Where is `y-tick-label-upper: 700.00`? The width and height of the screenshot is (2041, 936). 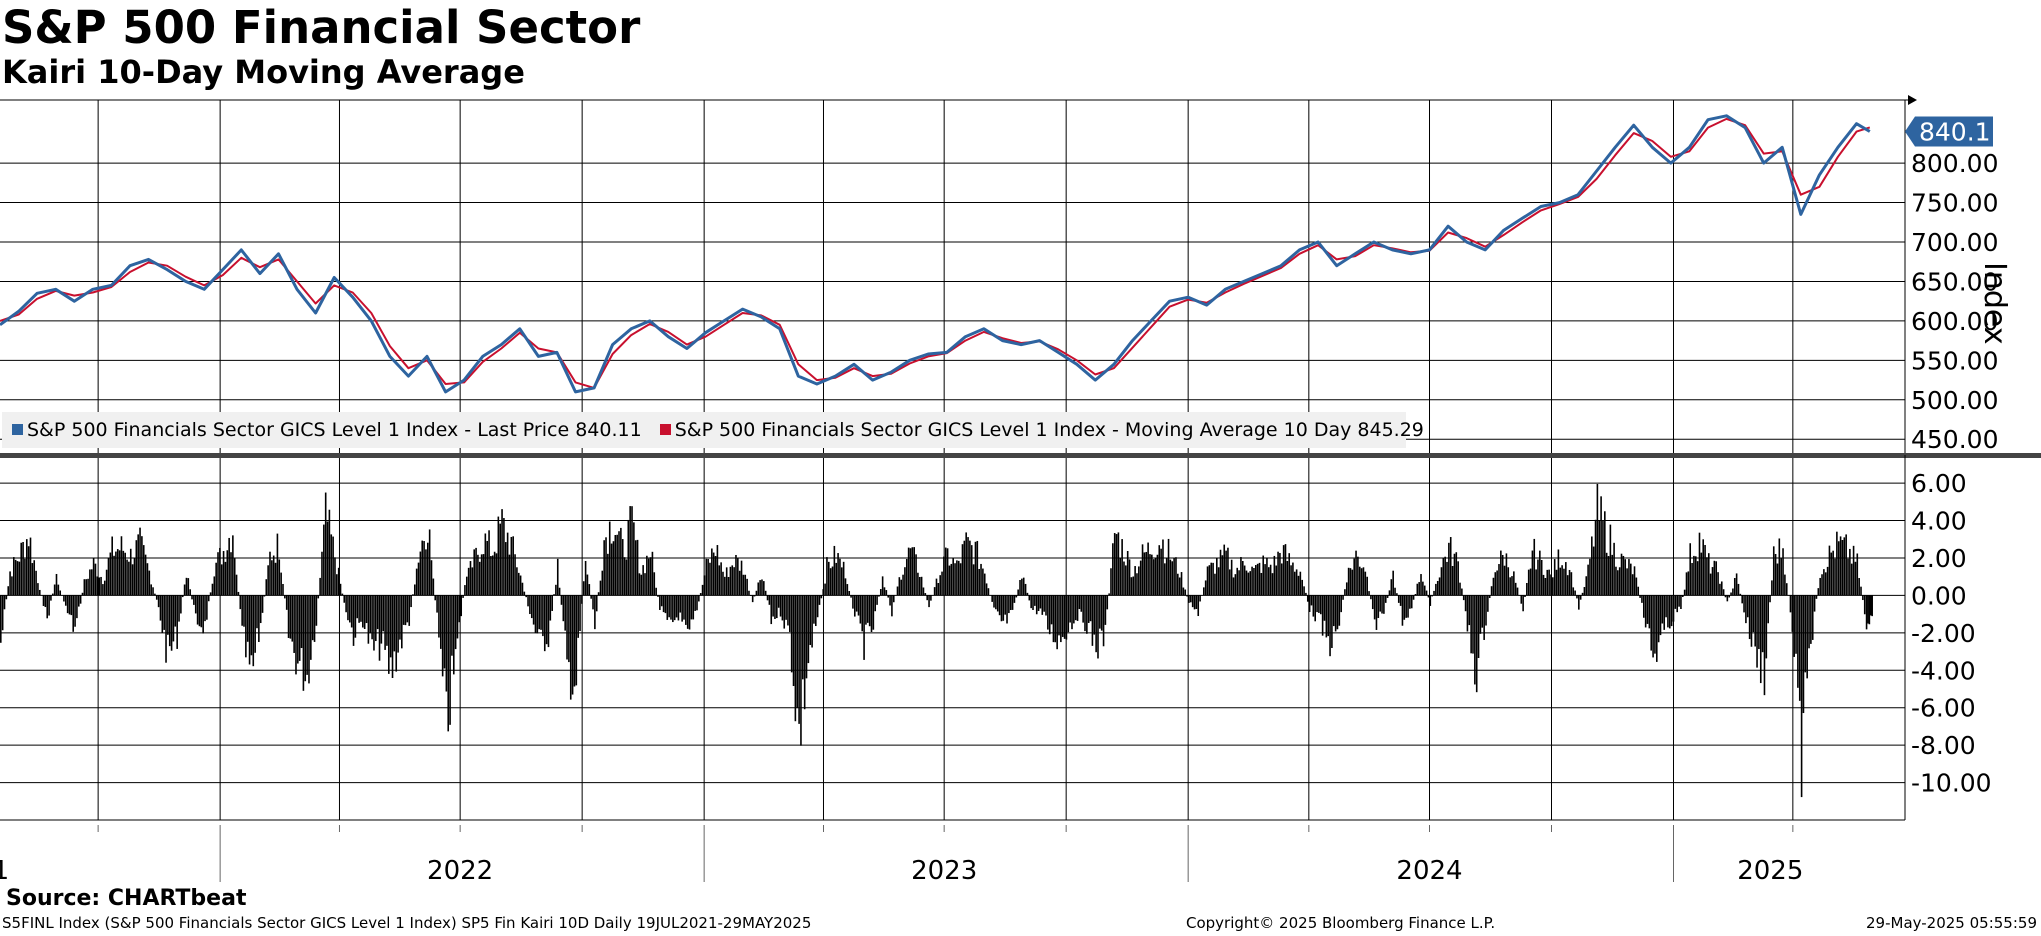
y-tick-label-upper: 700.00 is located at coordinates (1954, 242).